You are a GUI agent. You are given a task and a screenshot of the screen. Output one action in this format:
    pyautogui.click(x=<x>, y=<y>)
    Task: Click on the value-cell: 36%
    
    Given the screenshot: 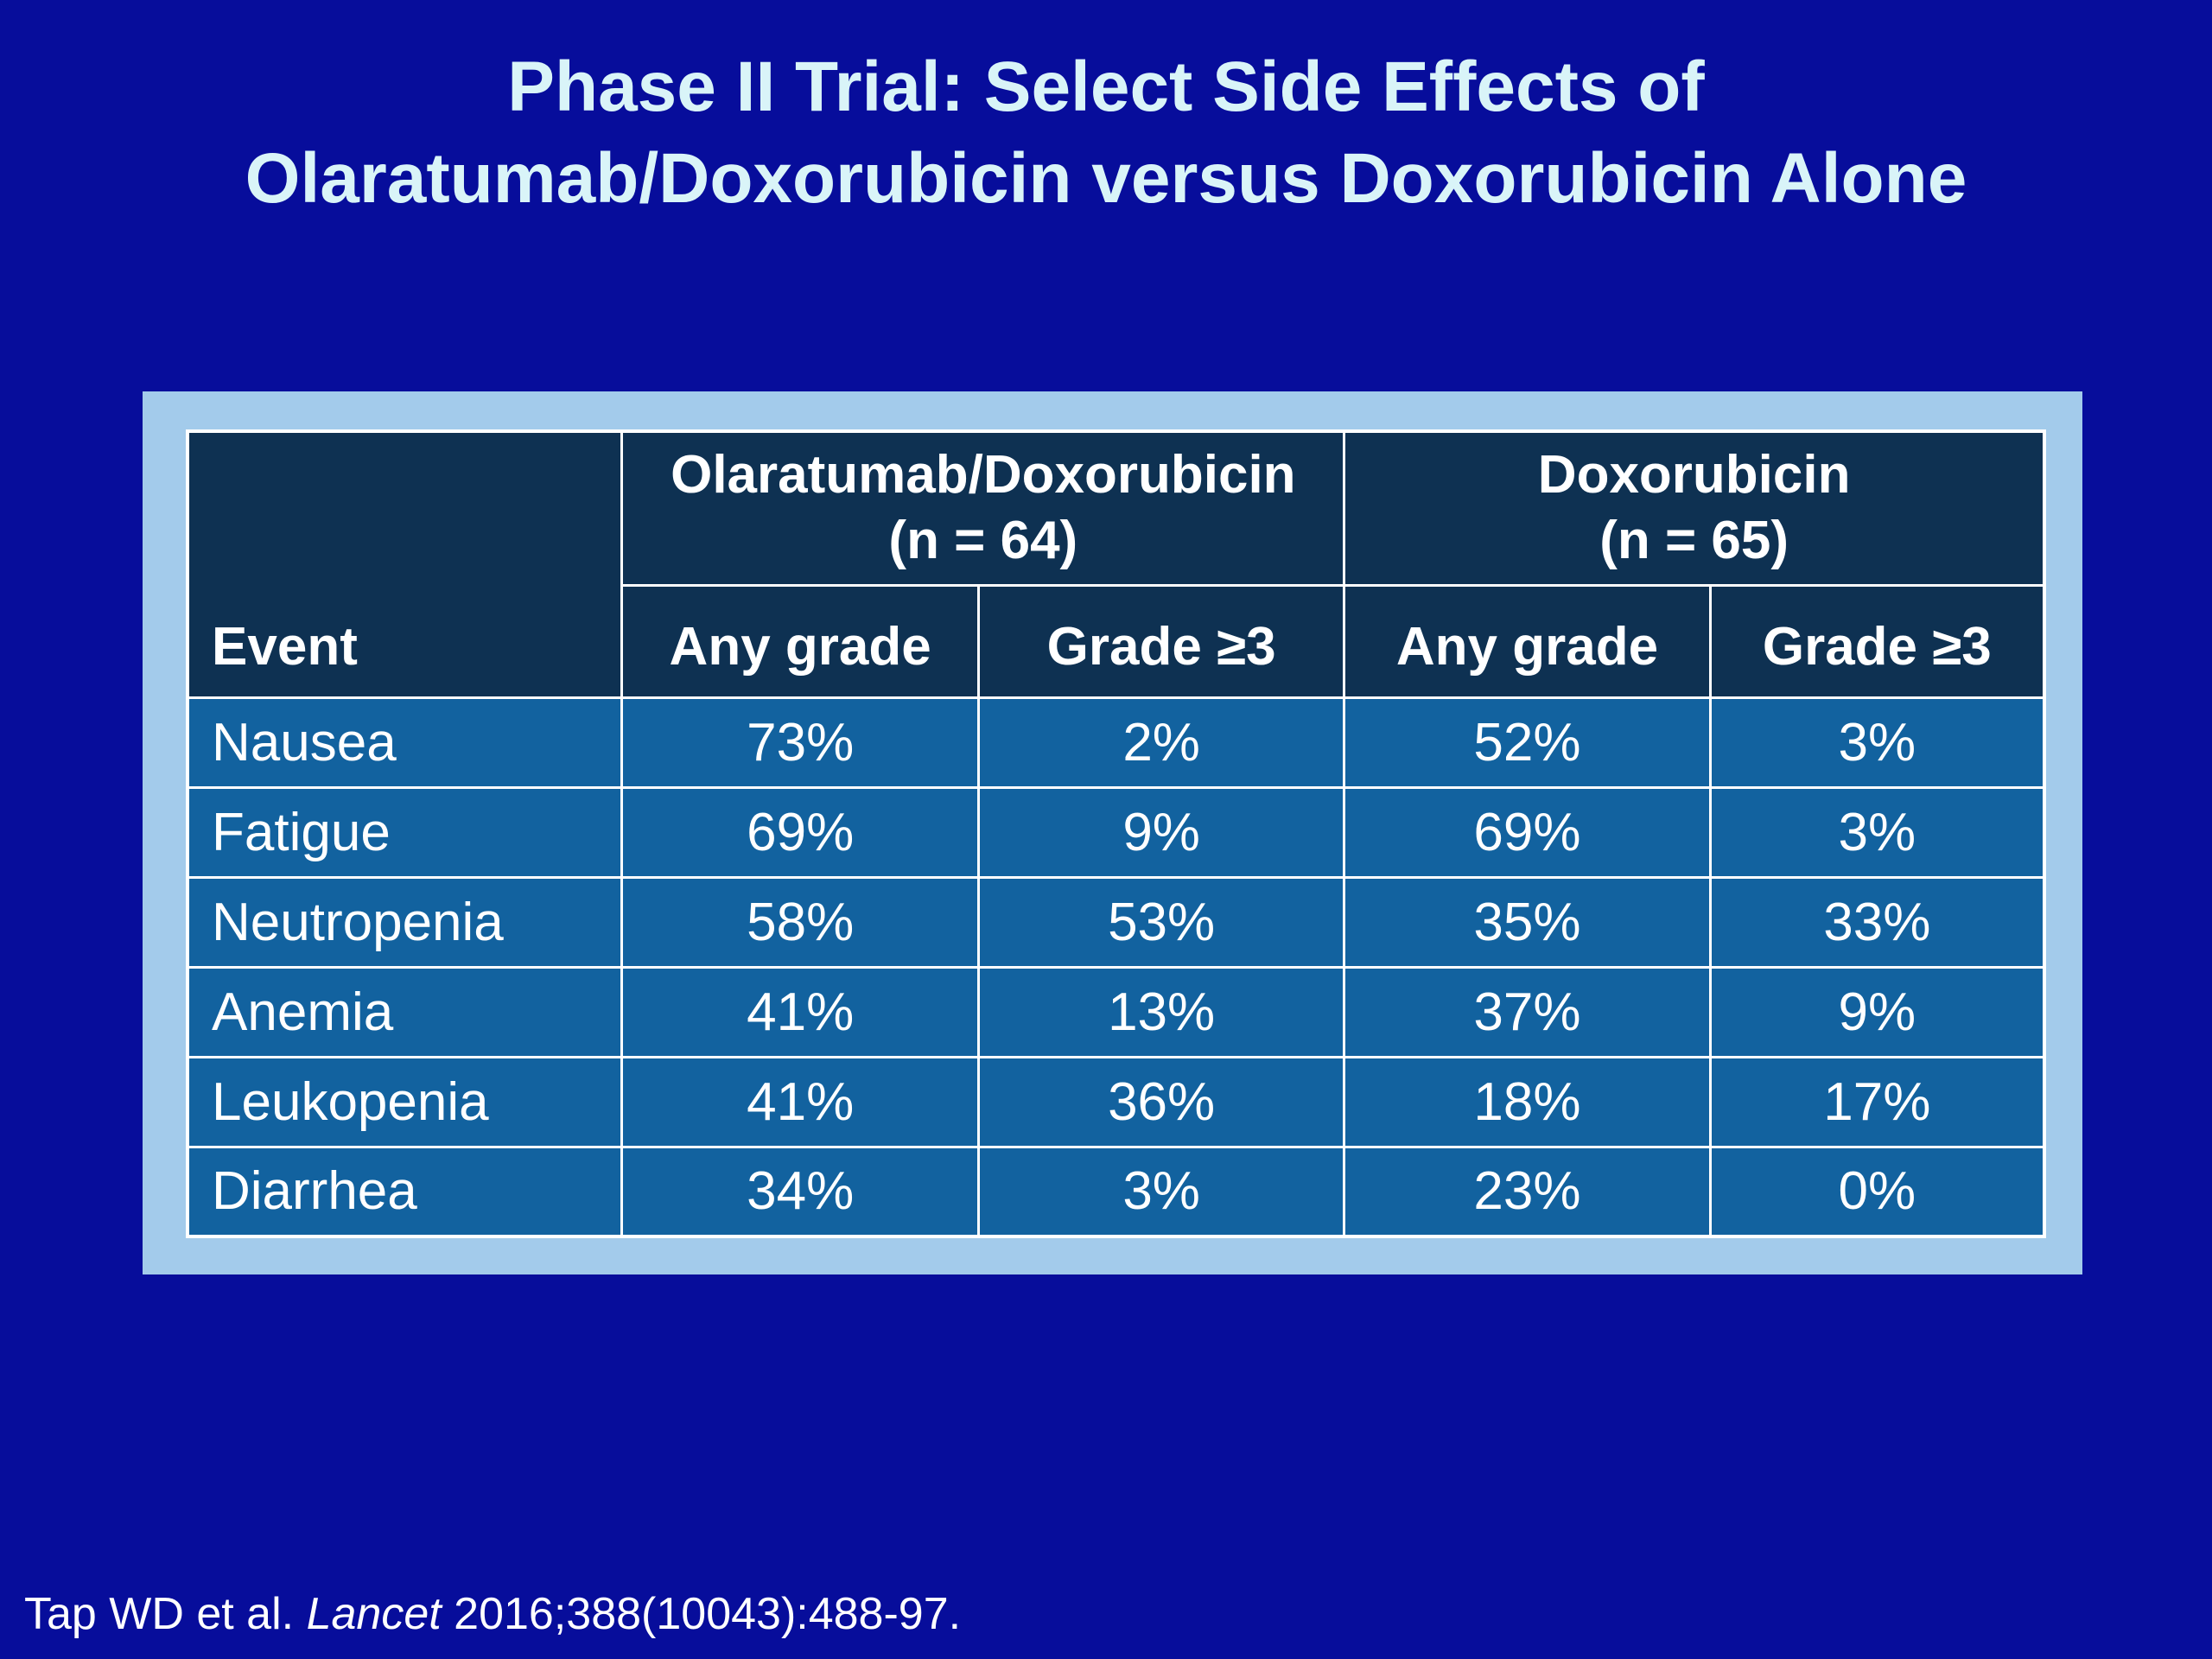 What is the action you would take?
    pyautogui.click(x=1161, y=1101)
    